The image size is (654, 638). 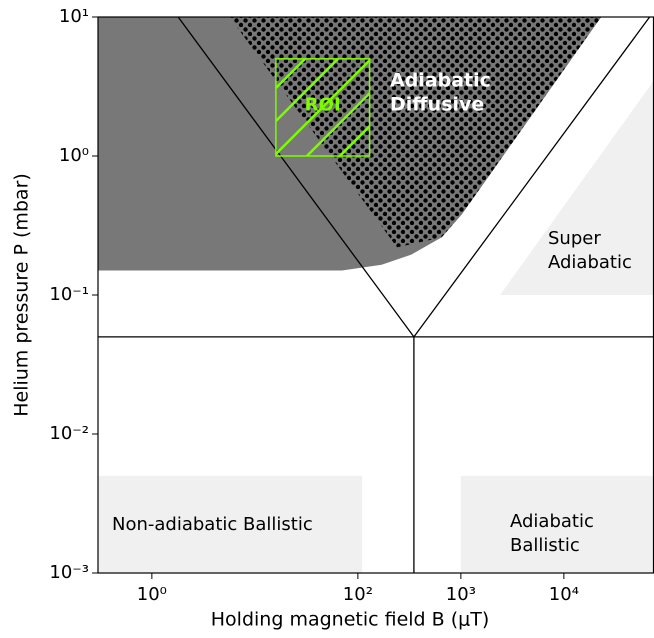 What do you see at coordinates (69, 572) in the screenshot?
I see `y-tick-label: 10⁻³` at bounding box center [69, 572].